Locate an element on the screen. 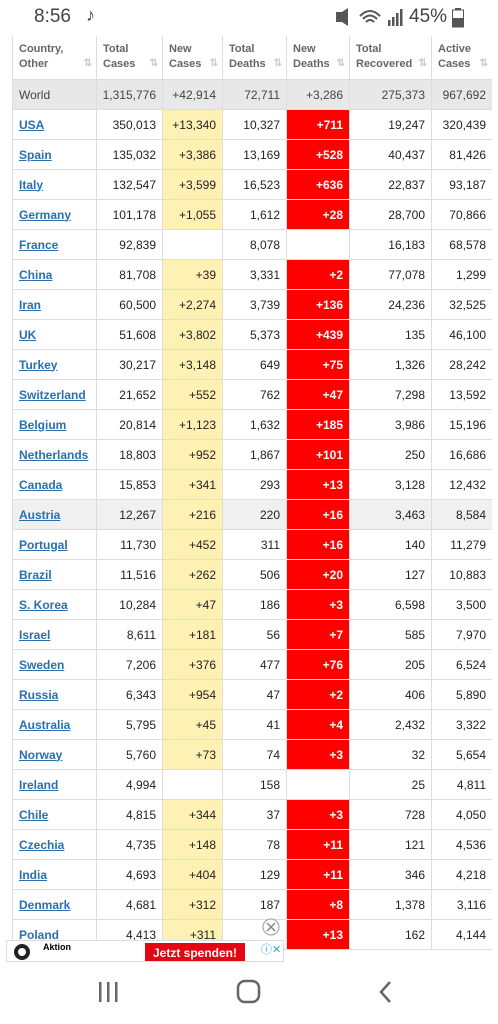  column-header: Total Deaths ⇅ is located at coordinates (255, 58).